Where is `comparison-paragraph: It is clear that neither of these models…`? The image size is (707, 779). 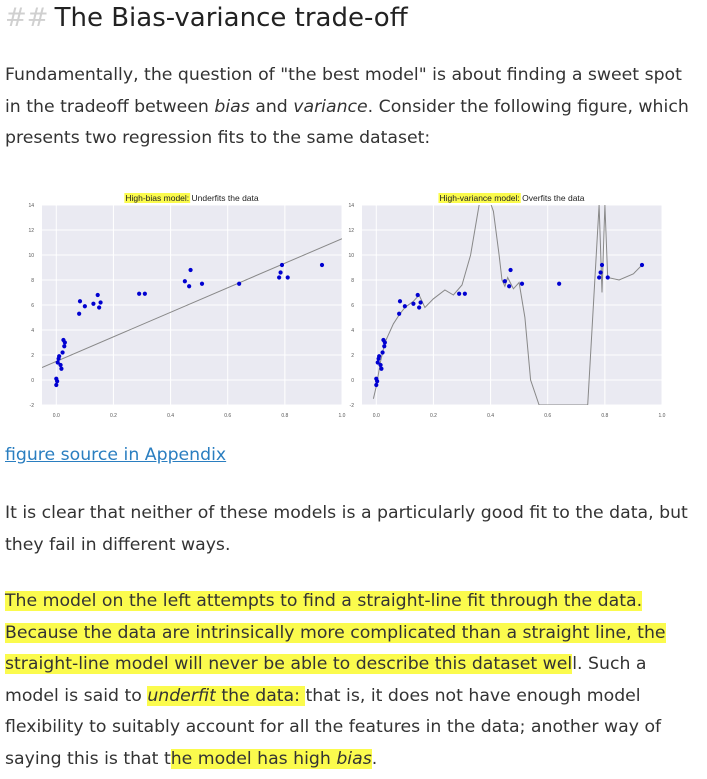 comparison-paragraph: It is clear that neither of these models… is located at coordinates (346, 529).